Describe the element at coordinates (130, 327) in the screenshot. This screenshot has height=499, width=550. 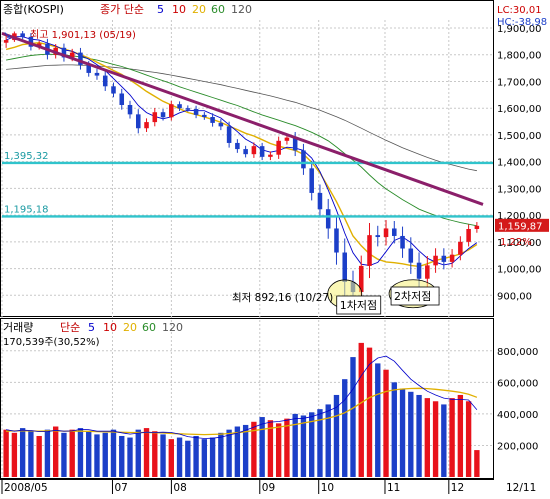
I see `vma20-label: 20` at that location.